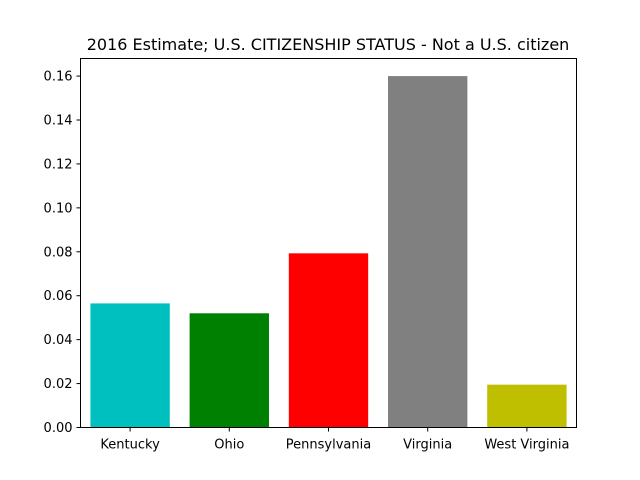 Image resolution: width=640 pixels, height=480 pixels. What do you see at coordinates (58, 252) in the screenshot?
I see `y-tick-label: 0.08` at bounding box center [58, 252].